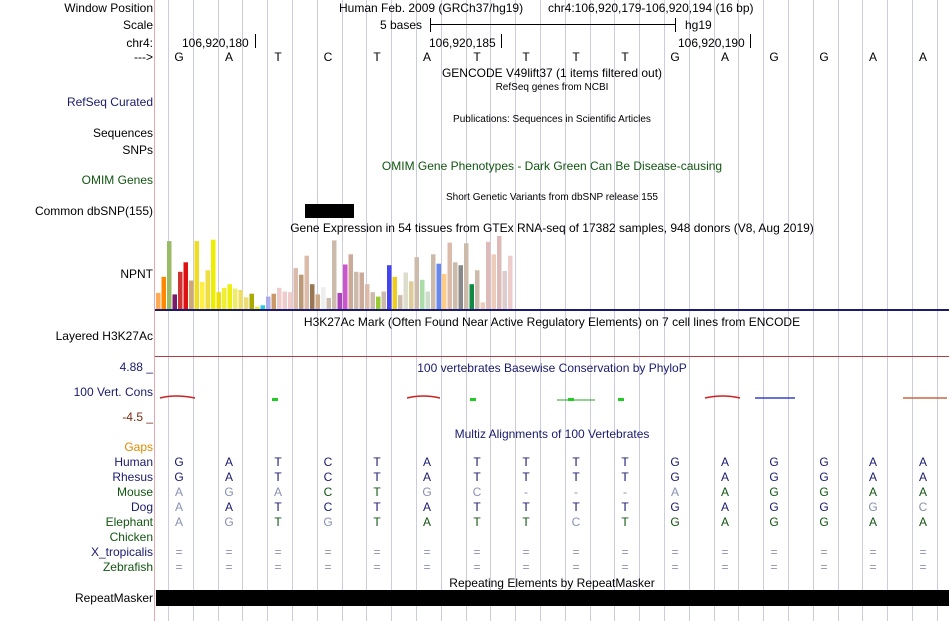 Image resolution: width=950 pixels, height=621 pixels. I want to click on phylop-conservation-plot, so click(552, 400).